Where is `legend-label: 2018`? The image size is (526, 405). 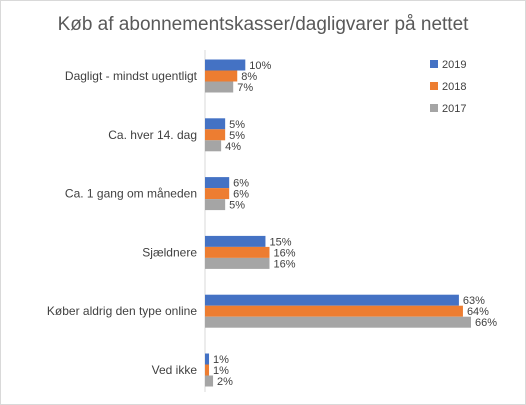
legend-label: 2018 is located at coordinates (454, 87).